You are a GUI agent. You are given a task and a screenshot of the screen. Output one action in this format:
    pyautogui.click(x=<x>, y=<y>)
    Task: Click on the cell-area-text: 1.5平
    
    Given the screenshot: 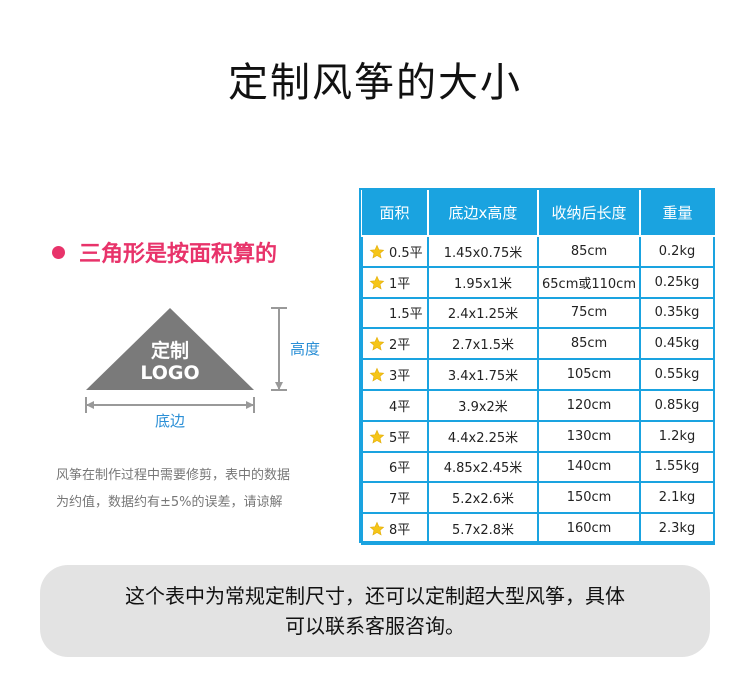 What is the action you would take?
    pyautogui.click(x=406, y=315)
    